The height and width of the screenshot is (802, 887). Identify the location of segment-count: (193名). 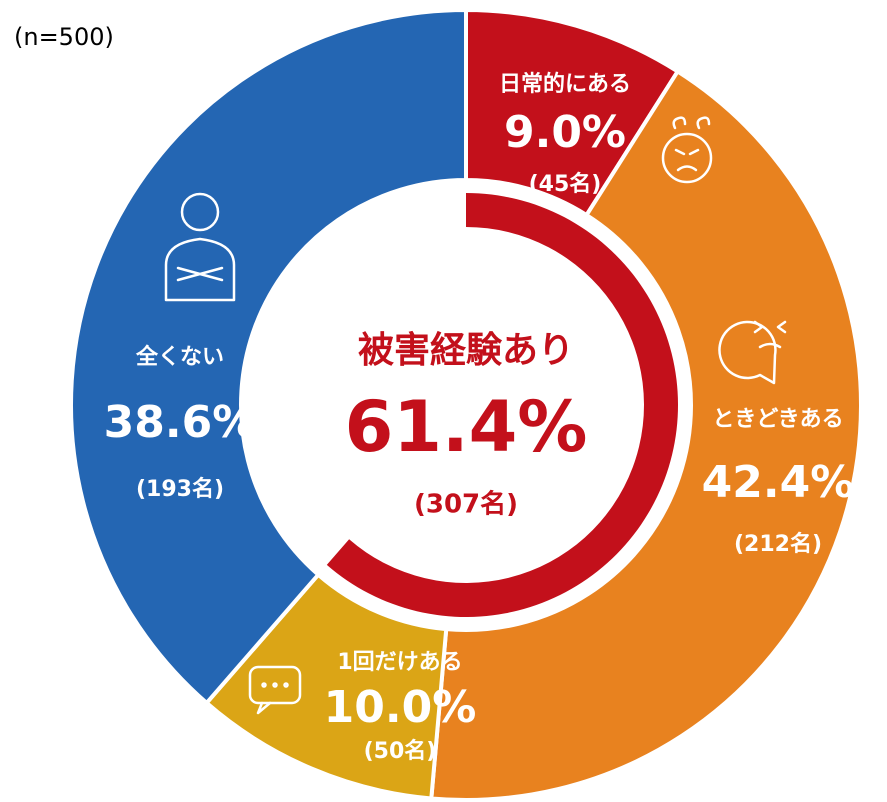
(180, 489).